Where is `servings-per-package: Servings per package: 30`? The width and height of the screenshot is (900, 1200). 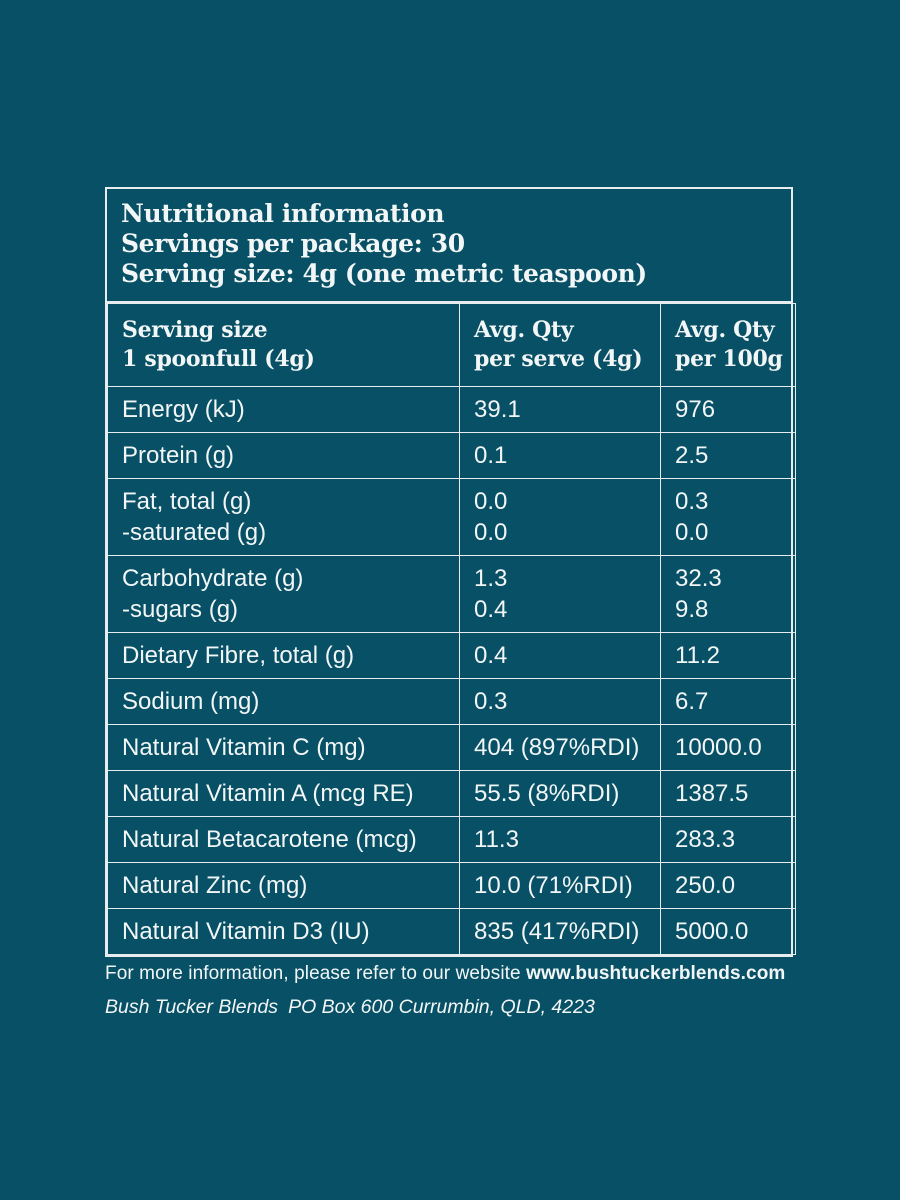 servings-per-package: Servings per package: 30 is located at coordinates (293, 243).